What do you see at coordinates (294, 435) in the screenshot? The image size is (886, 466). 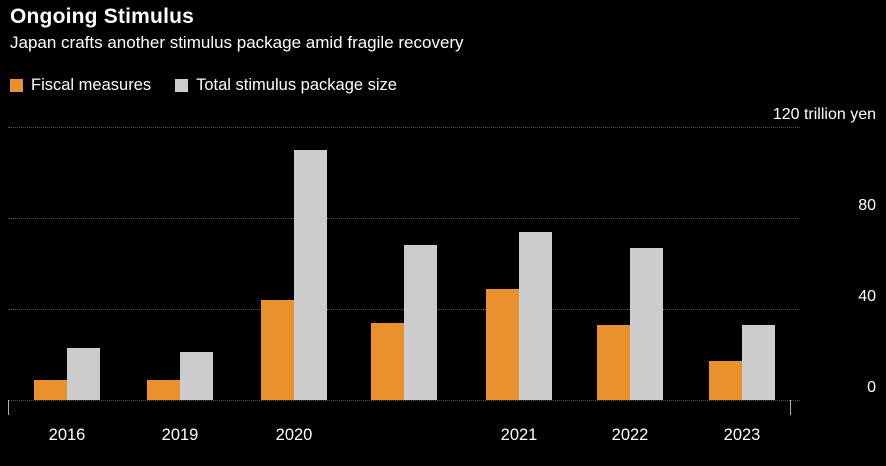 I see `x-axis-label-2020: 2020` at bounding box center [294, 435].